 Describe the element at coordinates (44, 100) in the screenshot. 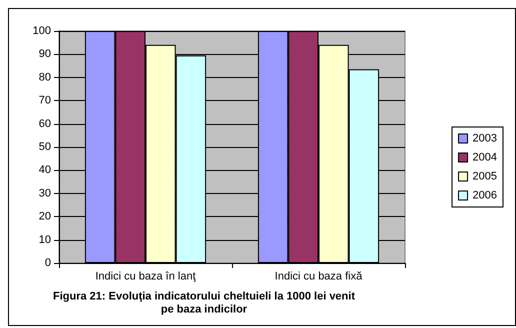

I see `y-tick-label: 70` at that location.